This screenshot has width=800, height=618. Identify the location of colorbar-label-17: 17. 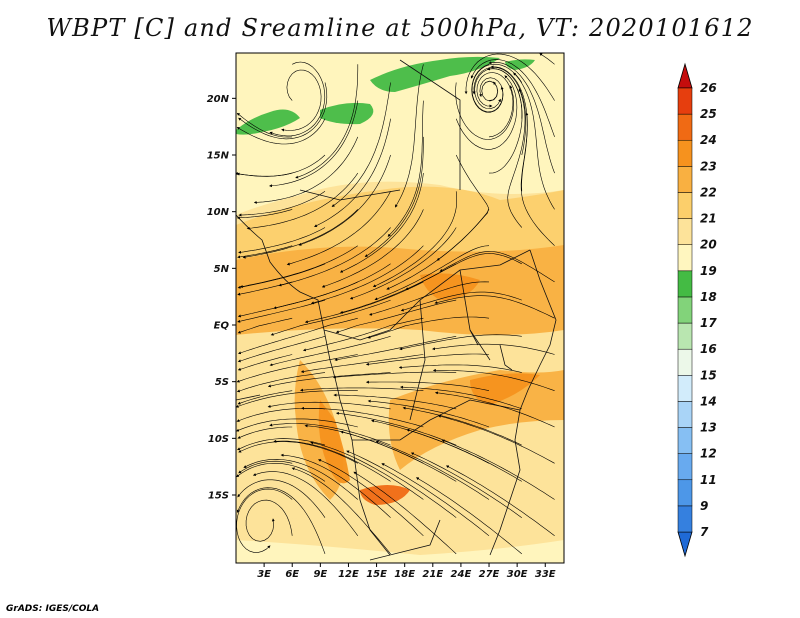
(708, 323).